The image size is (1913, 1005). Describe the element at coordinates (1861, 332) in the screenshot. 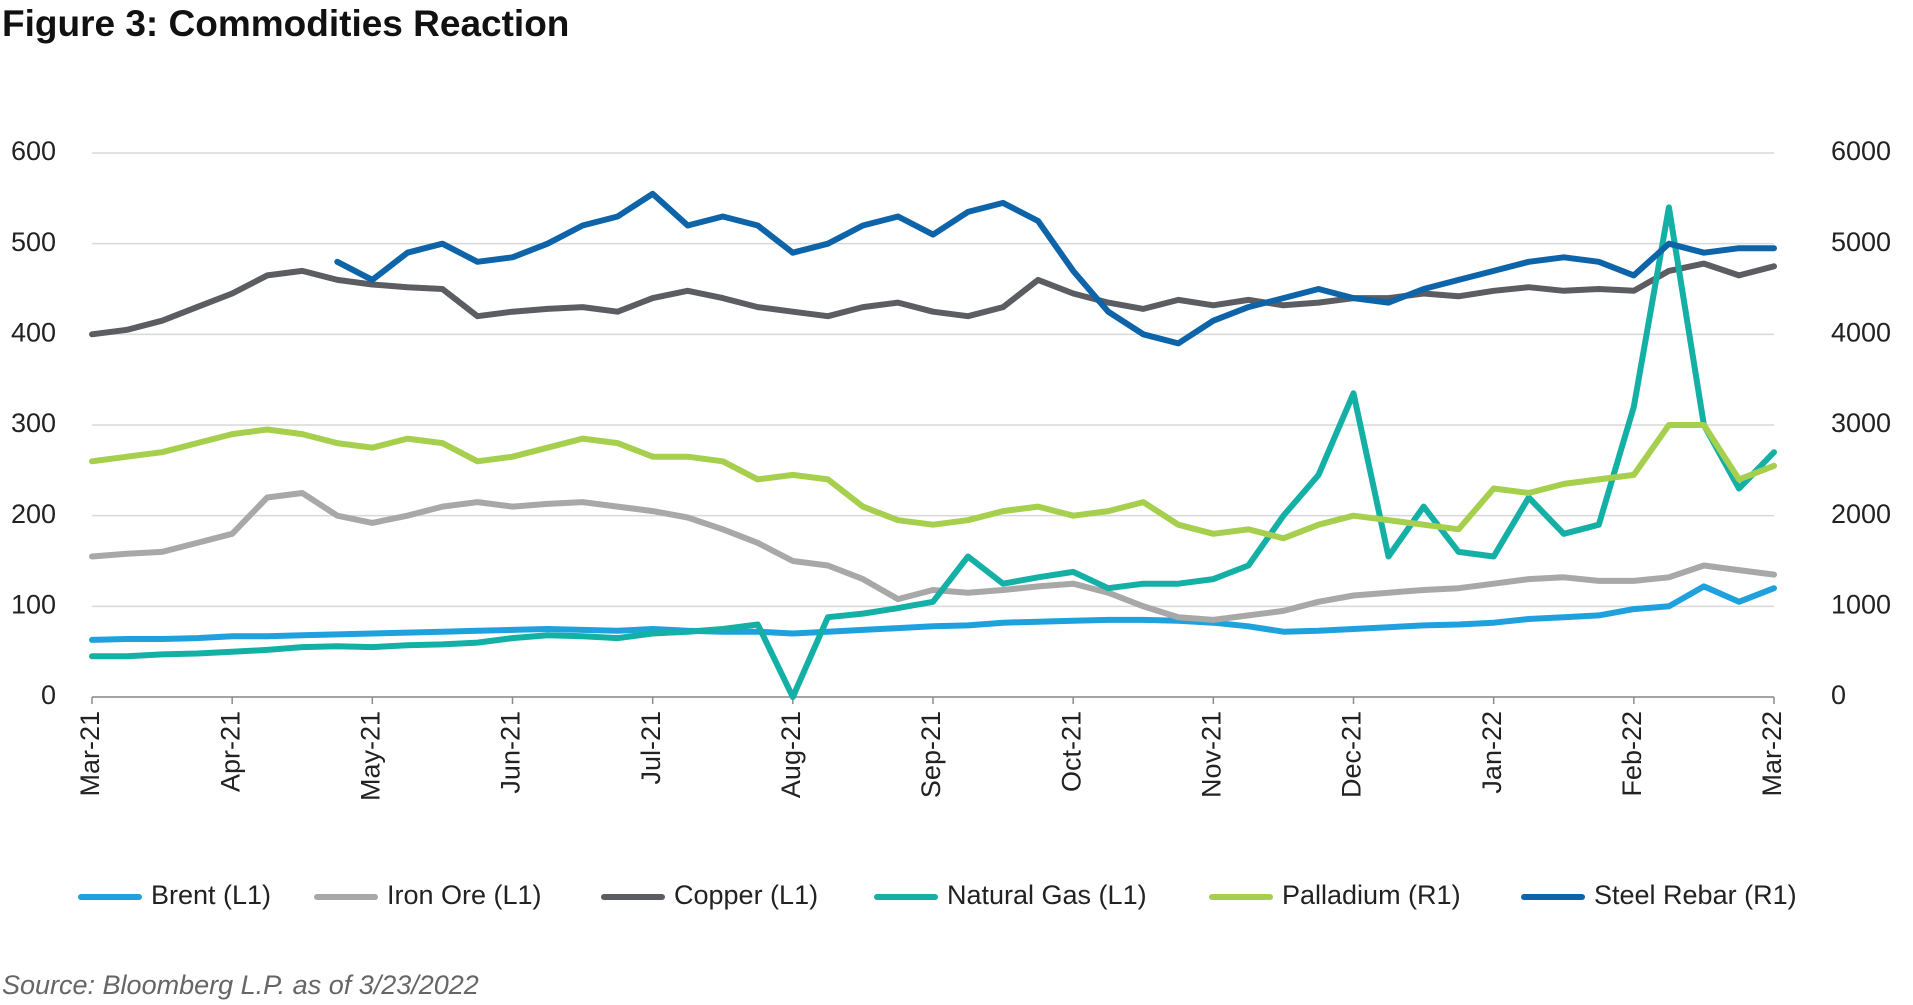

I see `y2-tick-label: 4000` at that location.